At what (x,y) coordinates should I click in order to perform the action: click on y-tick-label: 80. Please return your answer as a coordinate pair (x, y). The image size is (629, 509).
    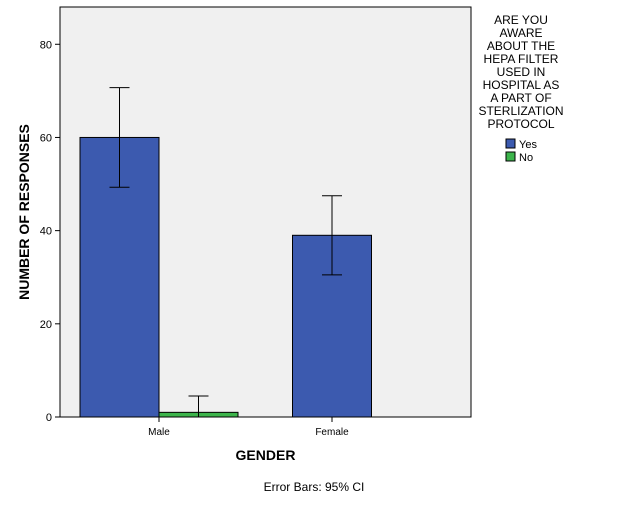
    Looking at the image, I should click on (46, 45).